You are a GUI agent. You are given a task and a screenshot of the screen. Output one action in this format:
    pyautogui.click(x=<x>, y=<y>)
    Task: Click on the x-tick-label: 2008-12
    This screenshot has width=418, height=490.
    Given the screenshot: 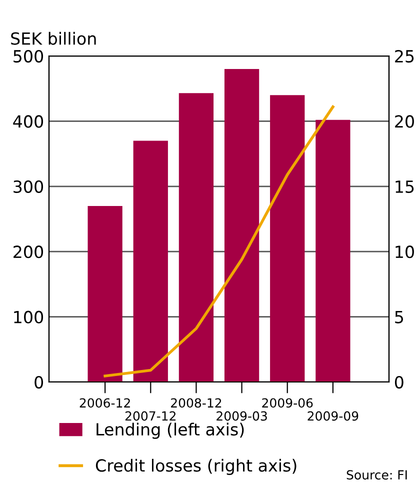 What is the action you would take?
    pyautogui.click(x=196, y=403)
    